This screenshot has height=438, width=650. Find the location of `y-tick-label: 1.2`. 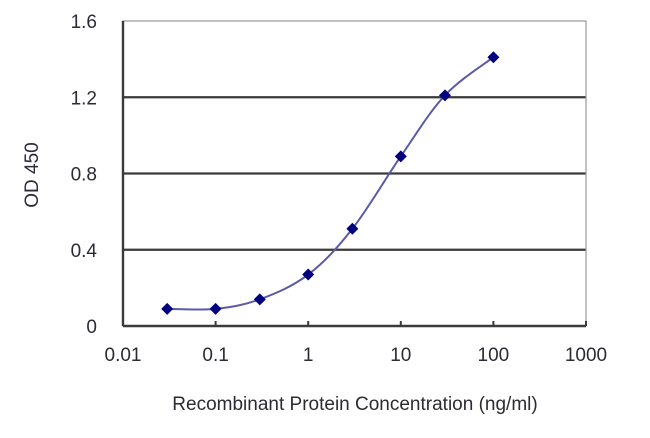

y-tick-label: 1.2 is located at coordinates (84, 98).